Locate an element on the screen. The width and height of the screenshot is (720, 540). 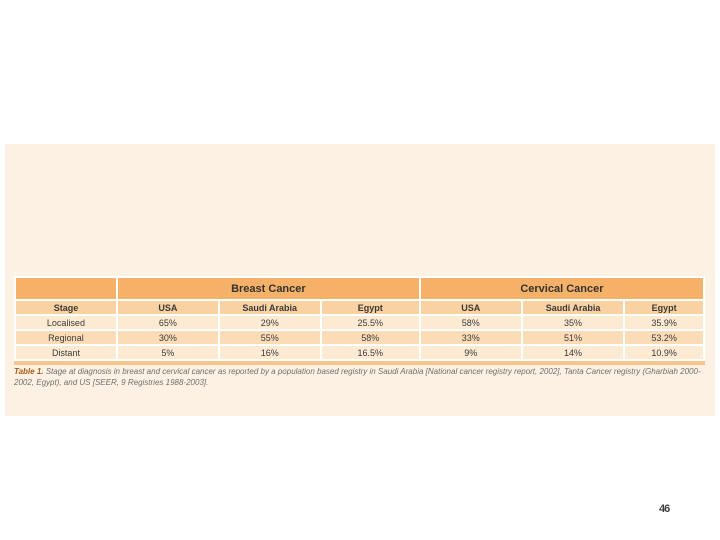
table-cell: 10.9% is located at coordinates (664, 352).